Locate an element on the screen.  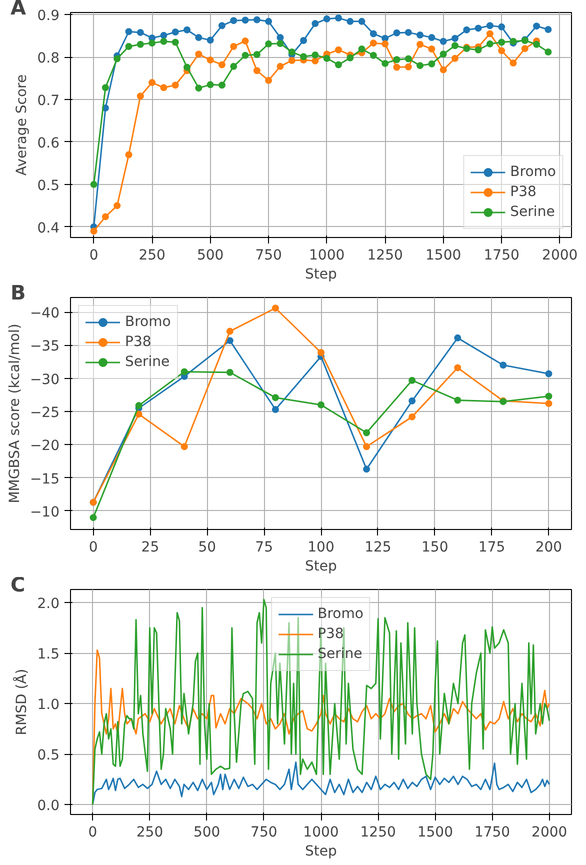
x-tick-label: 50 is located at coordinates (207, 548).